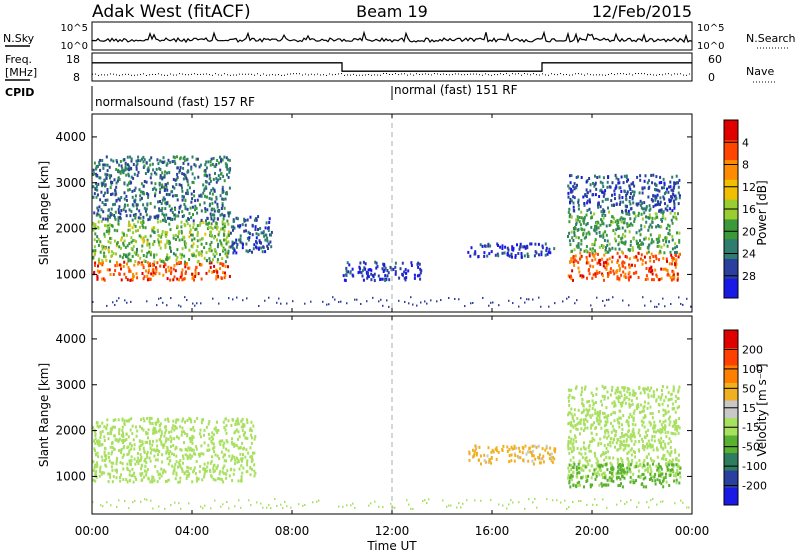  Describe the element at coordinates (392, 11) in the screenshot. I see `beam-title: Beam 19` at that location.